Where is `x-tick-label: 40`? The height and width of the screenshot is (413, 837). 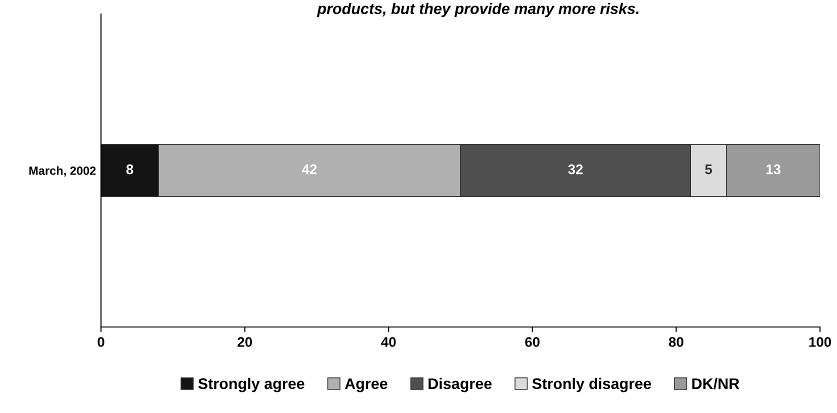 x-tick-label: 40 is located at coordinates (388, 342).